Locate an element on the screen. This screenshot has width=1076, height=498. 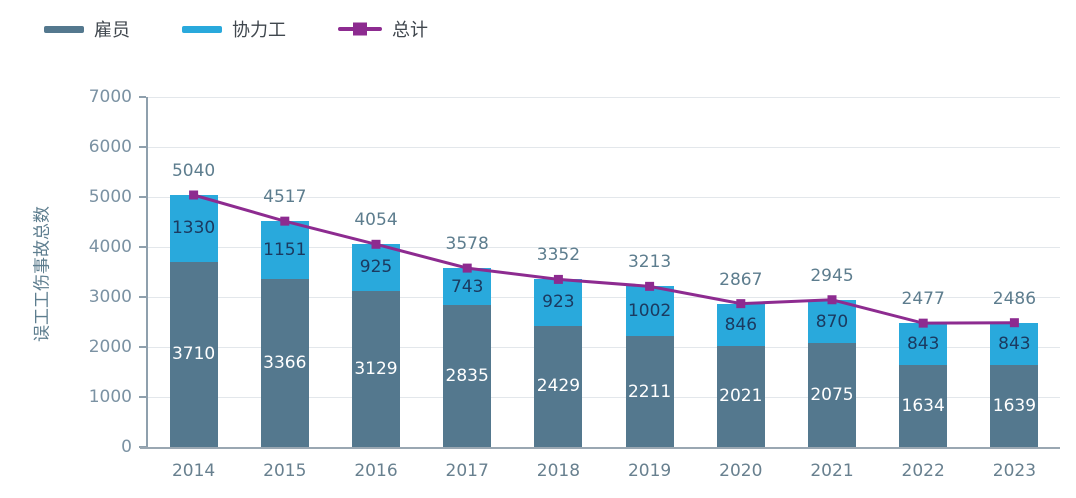
bar-value-label: 2075 is located at coordinates (832, 395).